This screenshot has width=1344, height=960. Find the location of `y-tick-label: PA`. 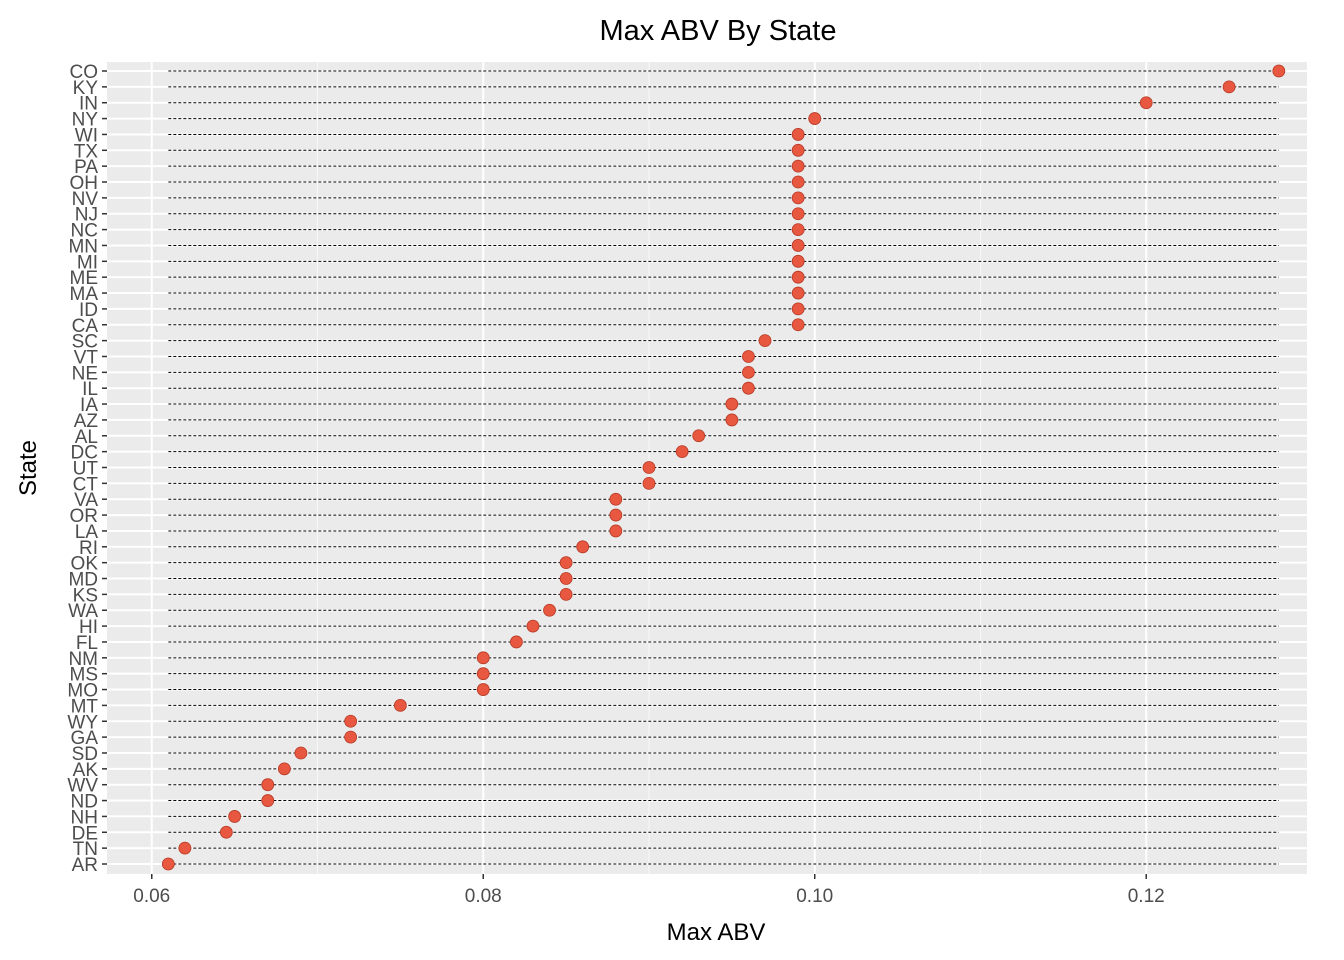

y-tick-label: PA is located at coordinates (86, 167).